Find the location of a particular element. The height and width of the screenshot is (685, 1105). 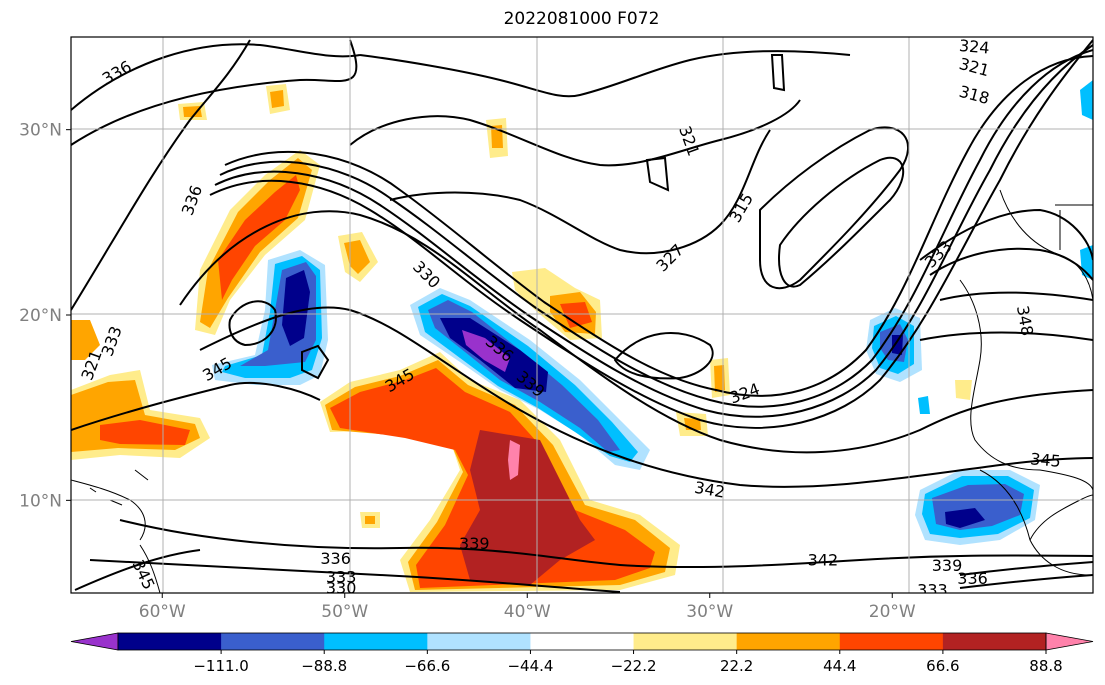

colorbar-tick-label: 88.8 is located at coordinates (1045, 666).